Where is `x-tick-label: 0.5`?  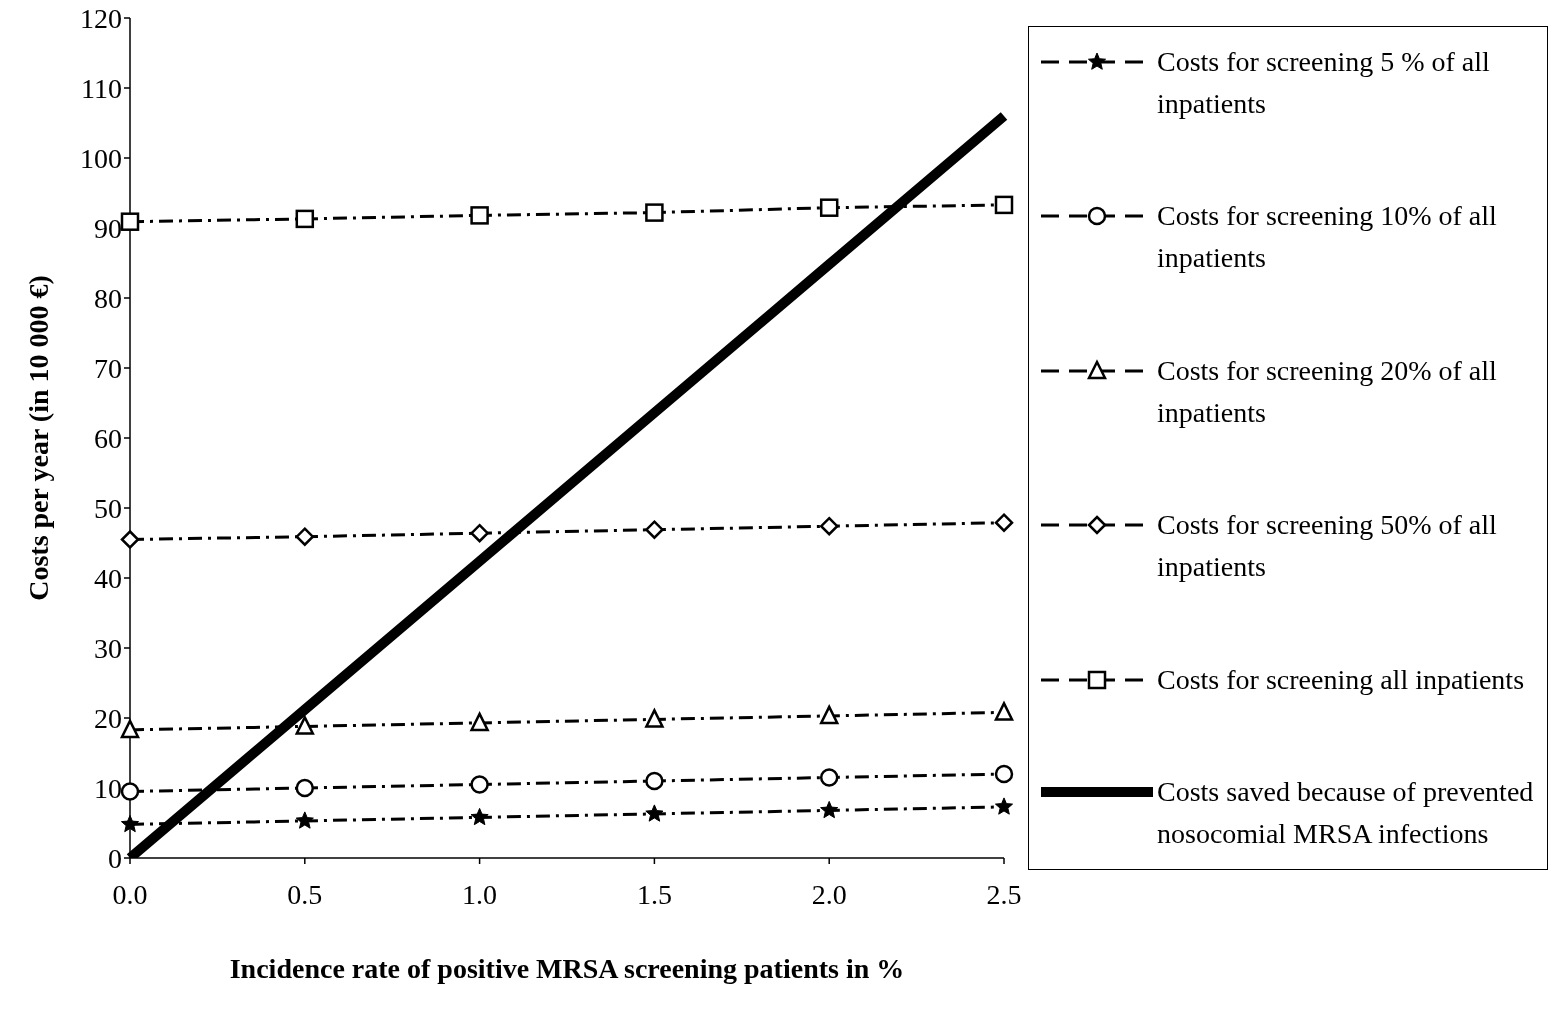
x-tick-label: 0.5 is located at coordinates (305, 894).